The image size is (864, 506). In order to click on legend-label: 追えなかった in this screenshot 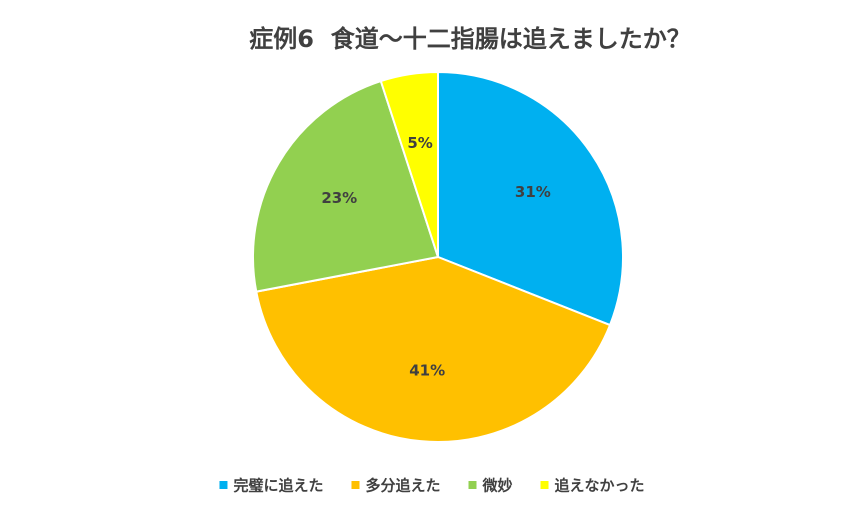, I will do `click(600, 486)`.